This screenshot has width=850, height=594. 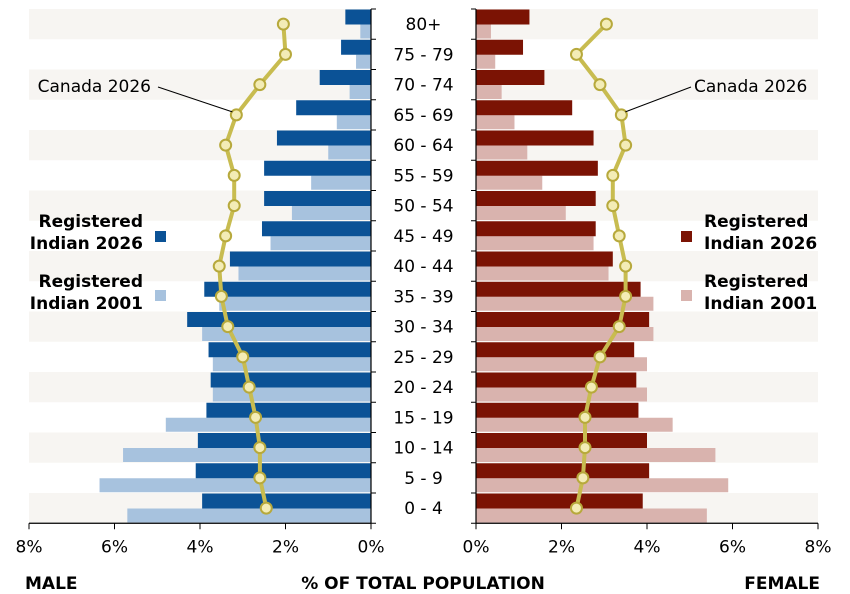 What do you see at coordinates (422, 584) in the screenshot?
I see `footer: MALE % OF TOTAL POPULATION FEMALE` at bounding box center [422, 584].